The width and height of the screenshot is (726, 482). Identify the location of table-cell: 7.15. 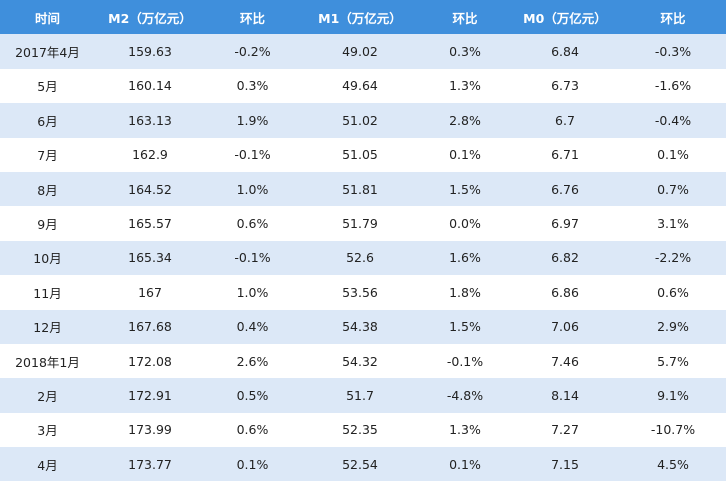
(565, 464).